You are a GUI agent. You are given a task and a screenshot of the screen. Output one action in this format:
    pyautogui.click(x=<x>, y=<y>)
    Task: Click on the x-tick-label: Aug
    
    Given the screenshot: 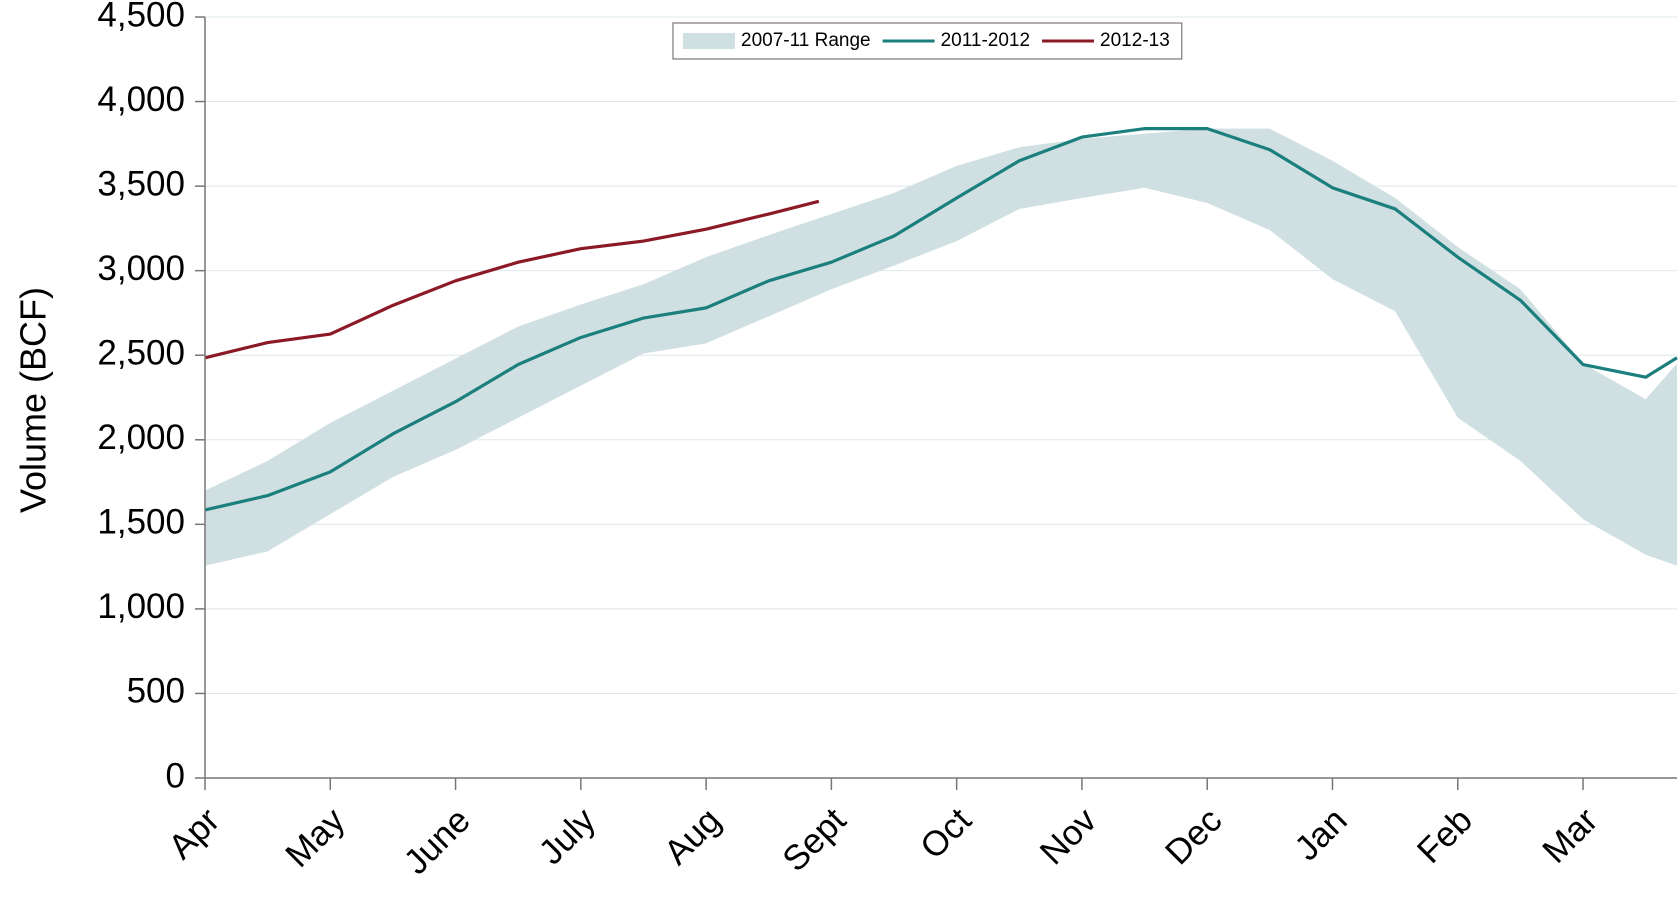 What is the action you would take?
    pyautogui.click(x=693, y=837)
    